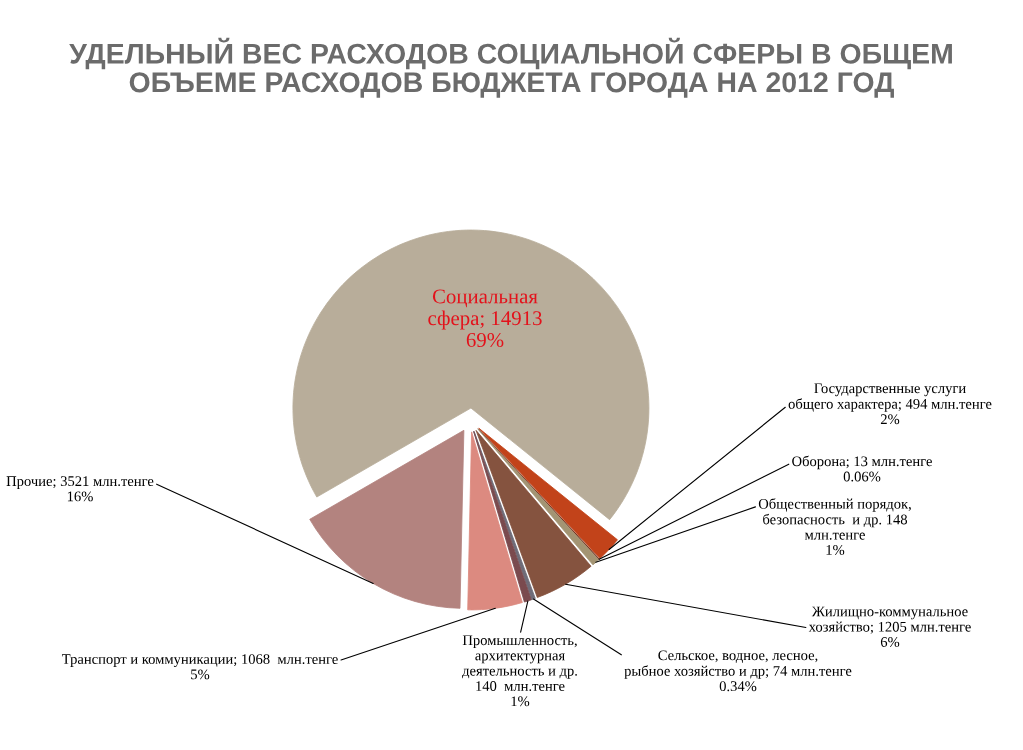 This screenshot has width=1023, height=750. I want to click on slice-label: Сельское, водное, лесное, рыбное хозяйство и др; 74 млн.тенге 0.34%, so click(738, 671).